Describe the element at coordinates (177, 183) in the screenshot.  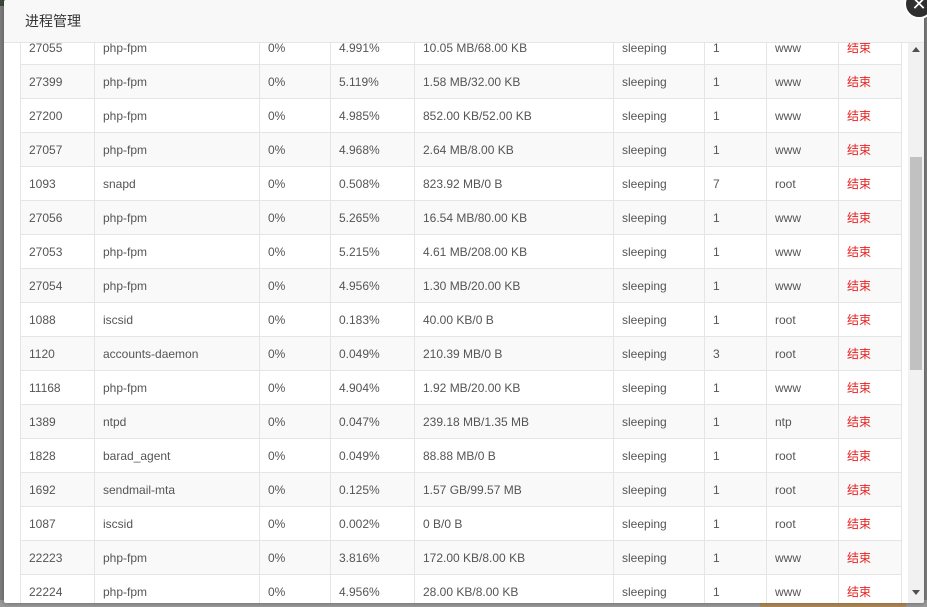
I see `process-name-cell: snapd` at that location.